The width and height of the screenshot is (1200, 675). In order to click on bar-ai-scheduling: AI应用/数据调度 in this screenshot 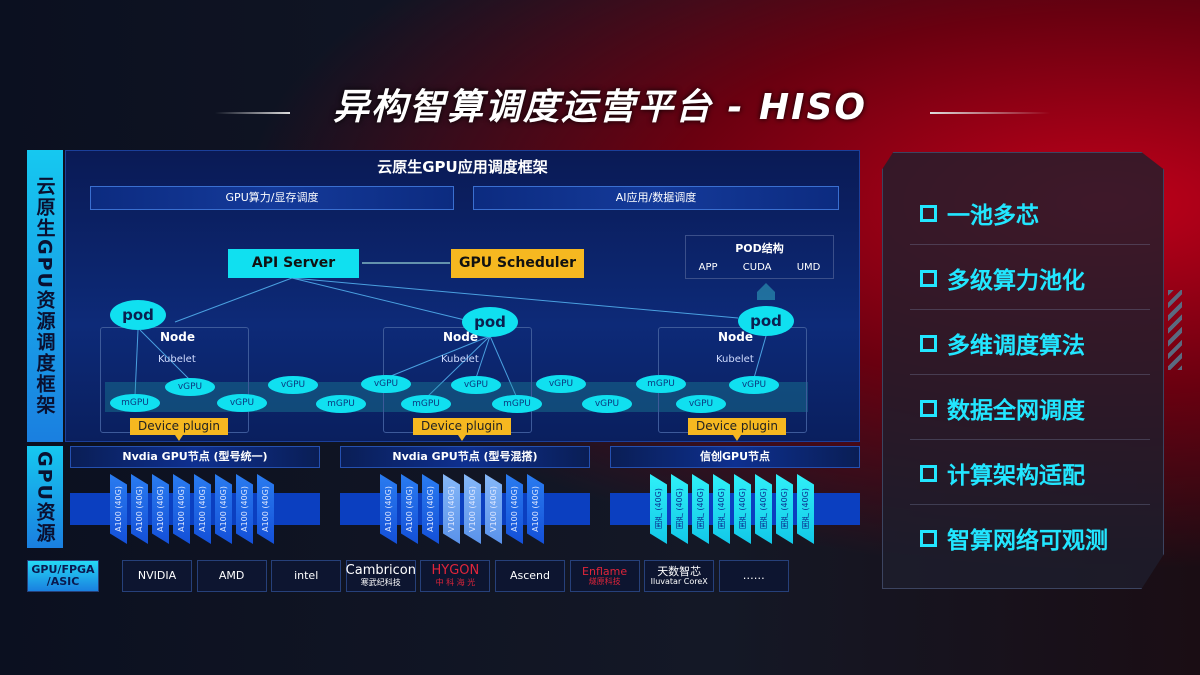, I will do `click(656, 198)`.